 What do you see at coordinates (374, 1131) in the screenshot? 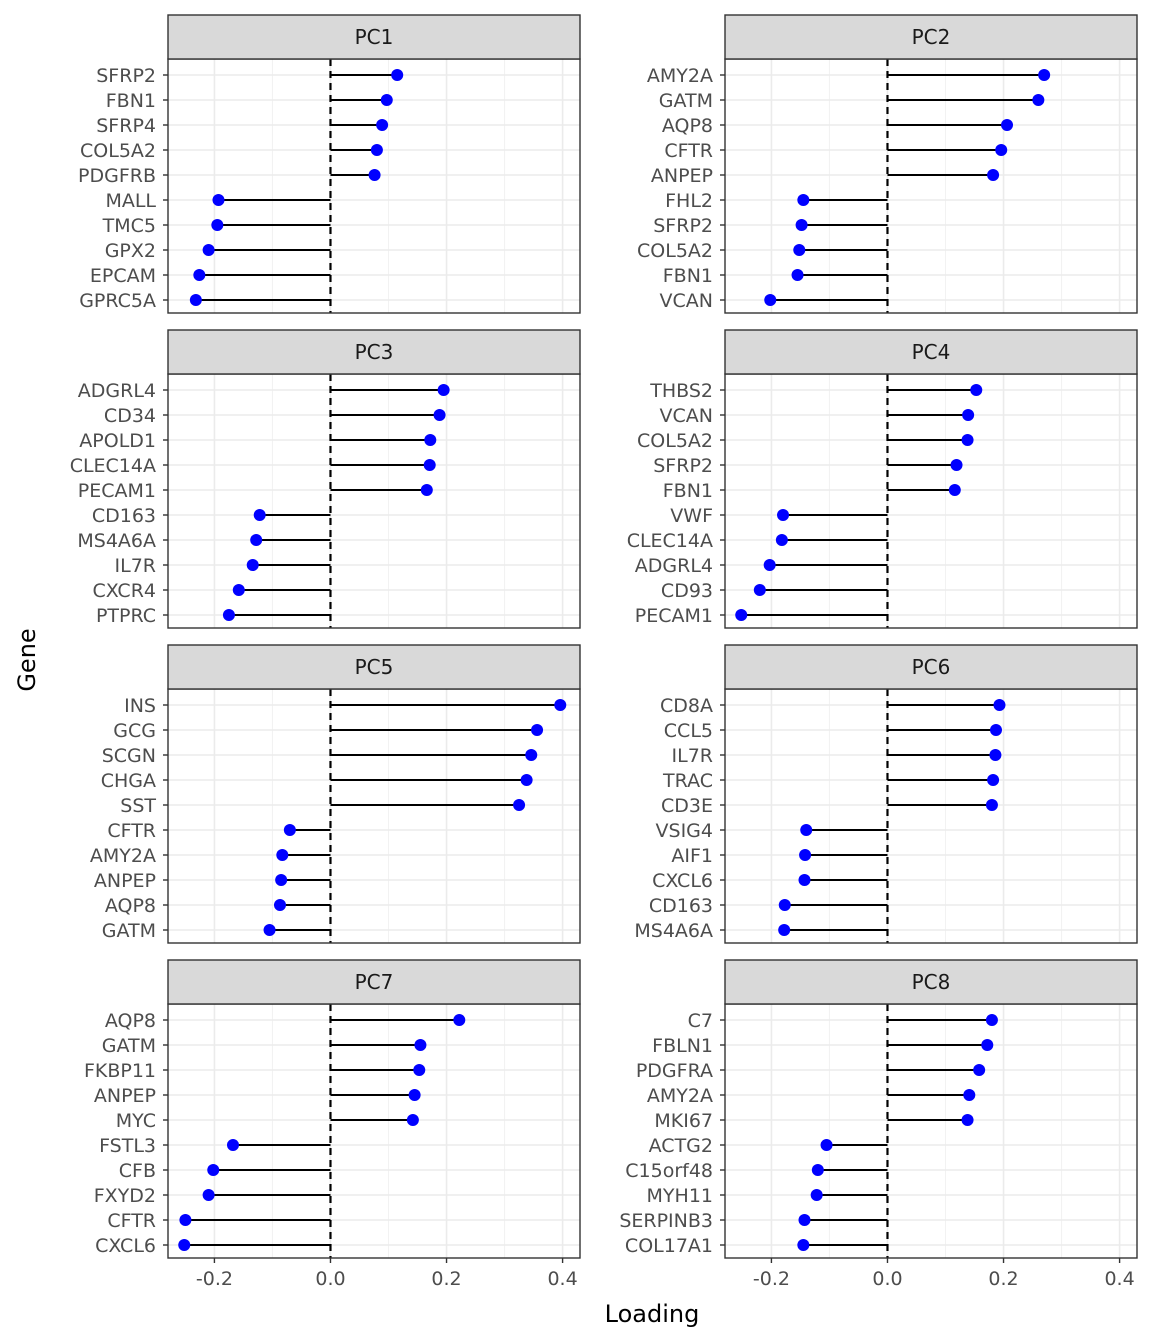
I see `panel-7-background` at bounding box center [374, 1131].